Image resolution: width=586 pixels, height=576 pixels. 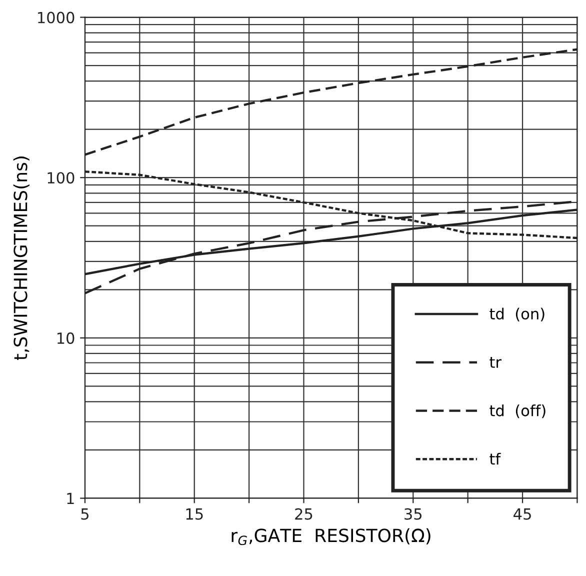 I want to click on y-tick-label: 100, so click(x=61, y=178).